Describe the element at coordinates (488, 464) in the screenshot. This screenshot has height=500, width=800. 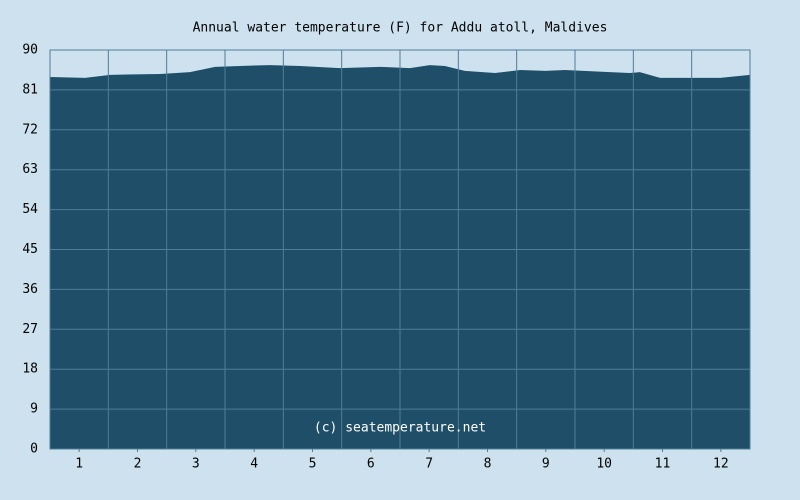
I see `x-tick-label: 8` at that location.